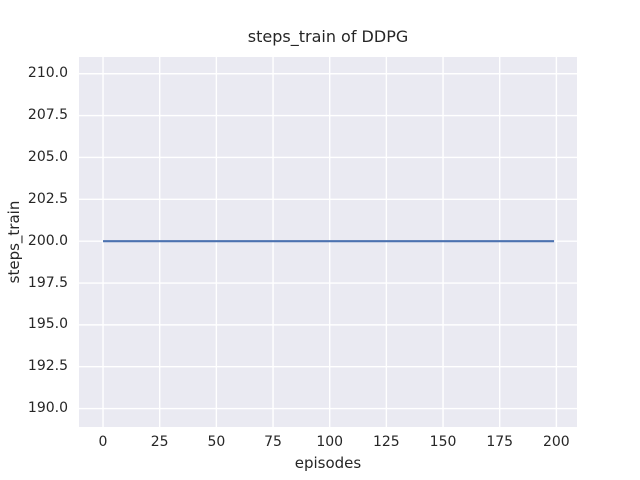 The image size is (640, 480). I want to click on y-tick-label: 205.0, so click(47, 156).